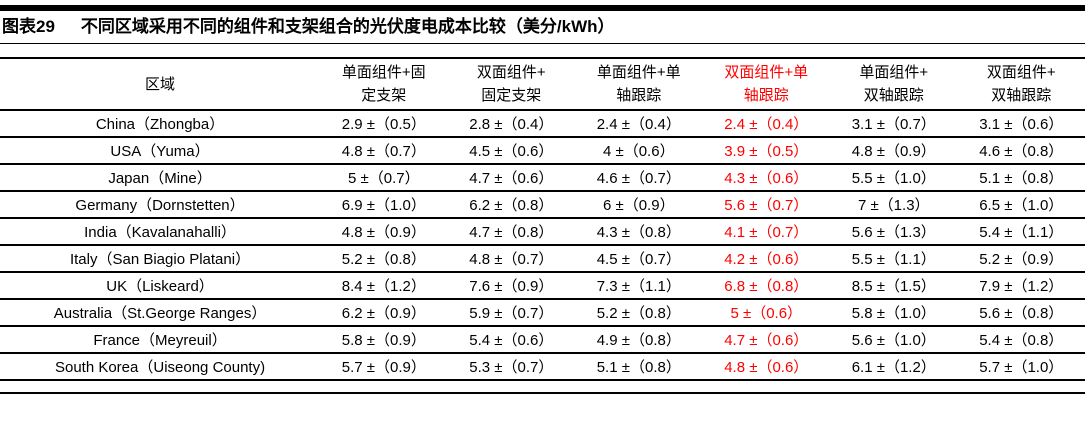 This screenshot has width=1085, height=421. What do you see at coordinates (511, 95) in the screenshot?
I see `column-header-line2: 固定支架` at bounding box center [511, 95].